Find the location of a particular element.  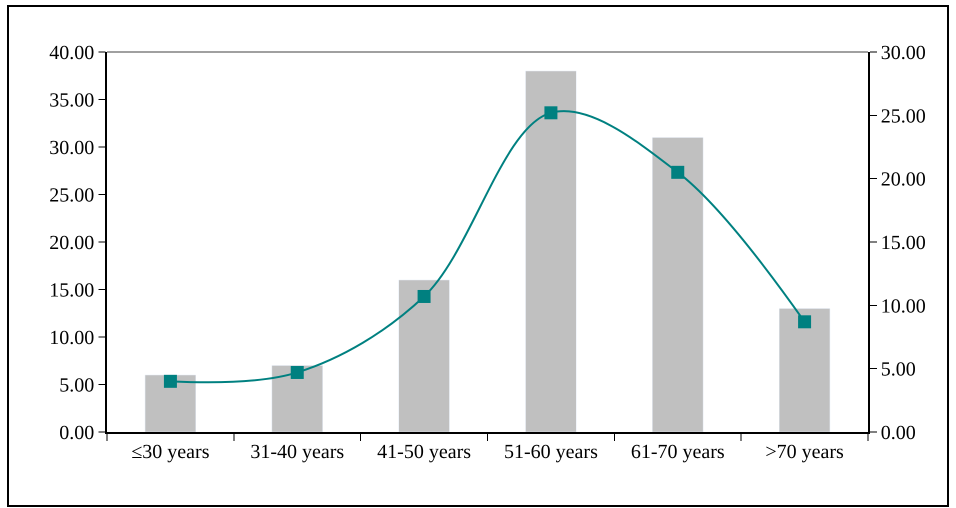

x-tick-label: ≤30 years is located at coordinates (170, 451).